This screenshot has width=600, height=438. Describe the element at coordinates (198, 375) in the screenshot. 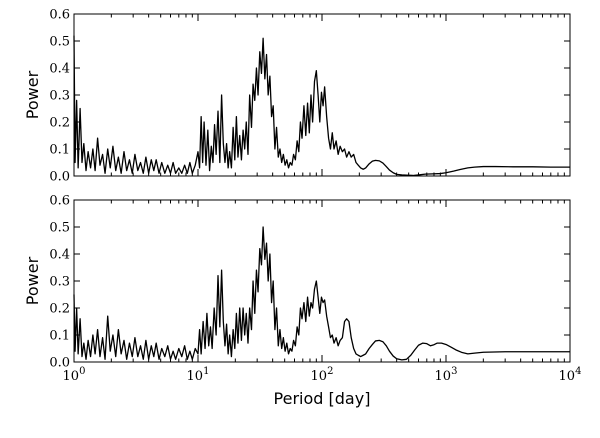

I see `x-tick-label: 10¹` at that location.